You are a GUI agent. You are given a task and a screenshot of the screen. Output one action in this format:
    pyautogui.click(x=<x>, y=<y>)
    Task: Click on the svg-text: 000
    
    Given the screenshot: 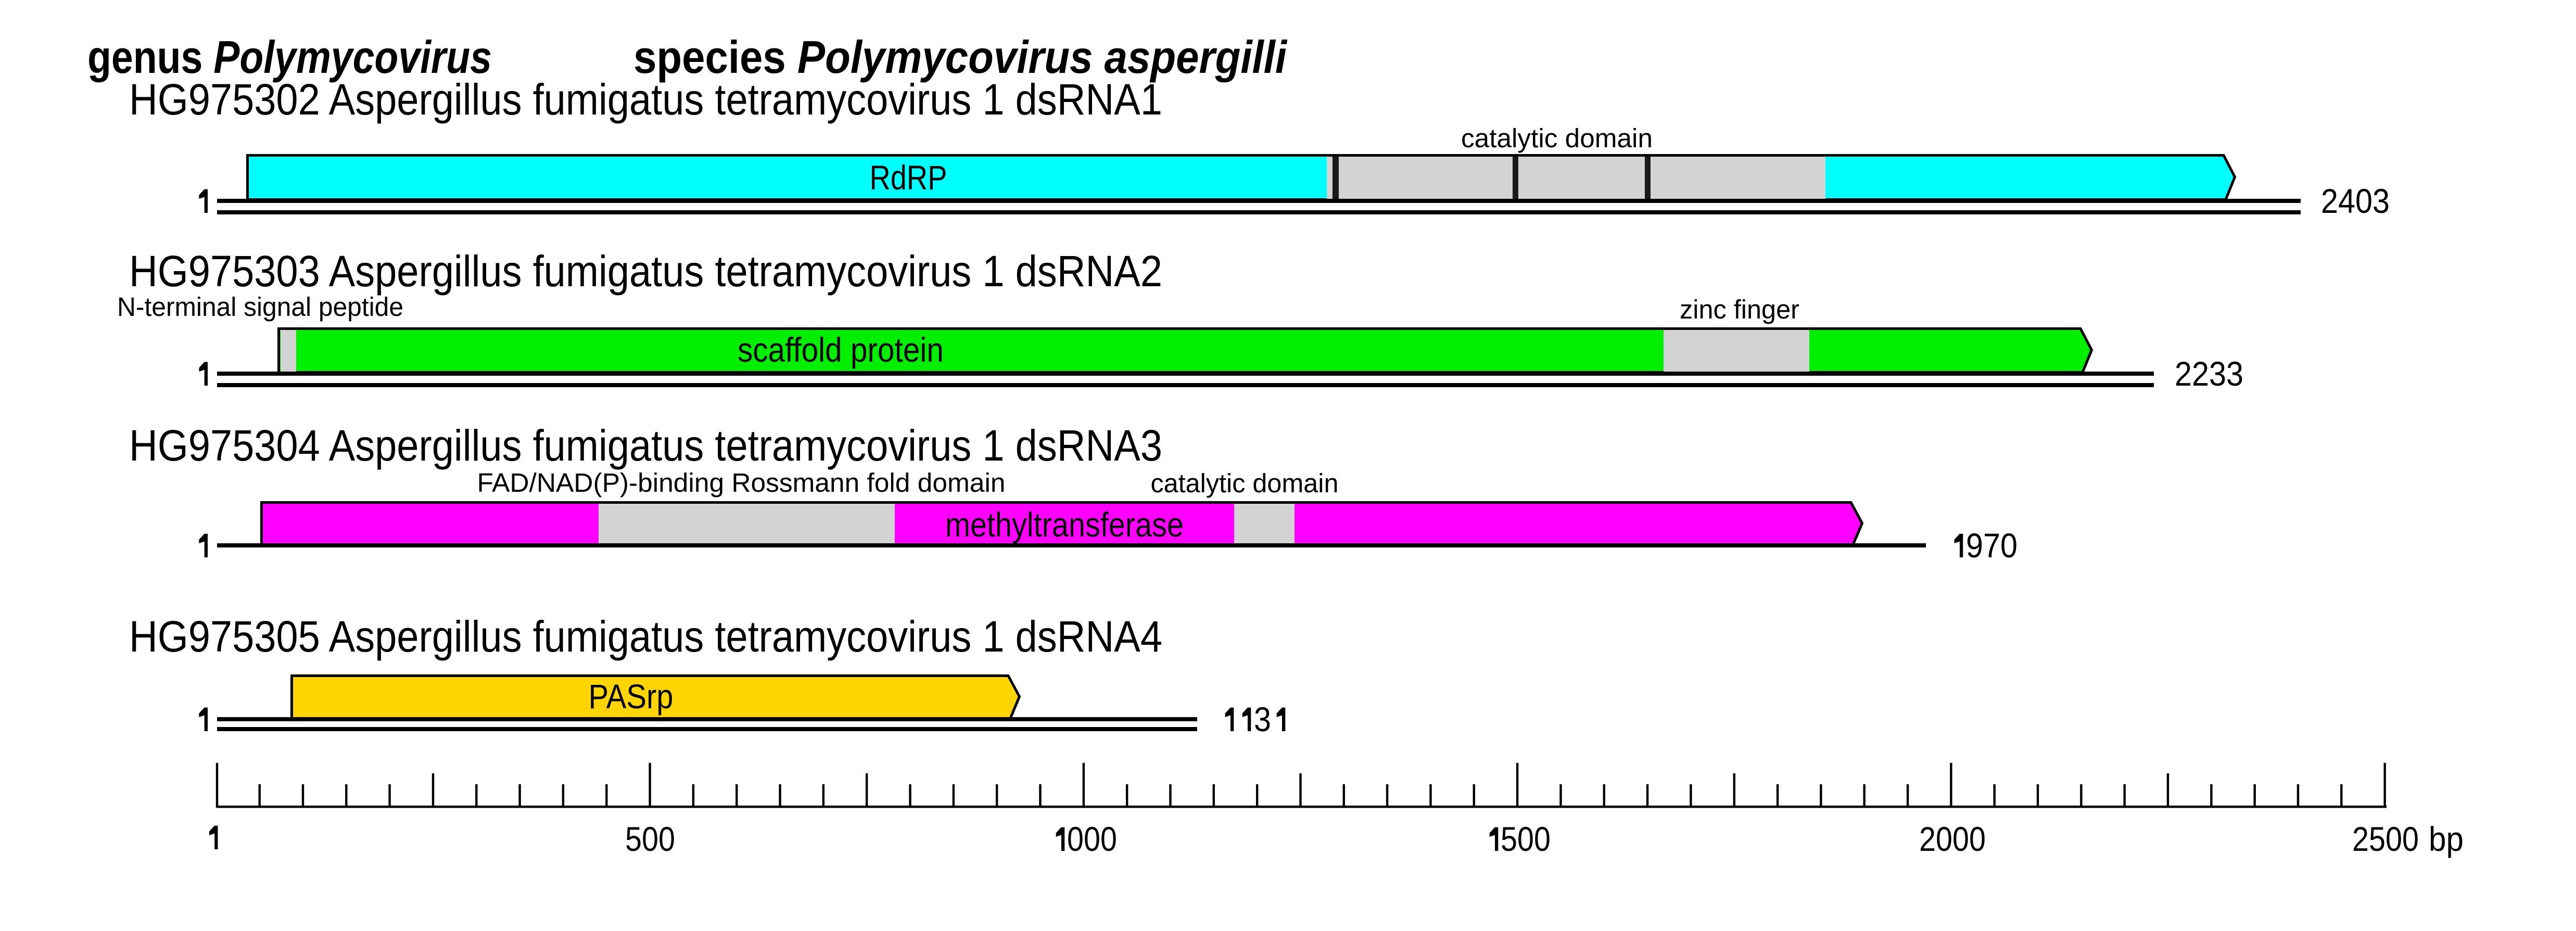 What is the action you would take?
    pyautogui.click(x=1092, y=839)
    